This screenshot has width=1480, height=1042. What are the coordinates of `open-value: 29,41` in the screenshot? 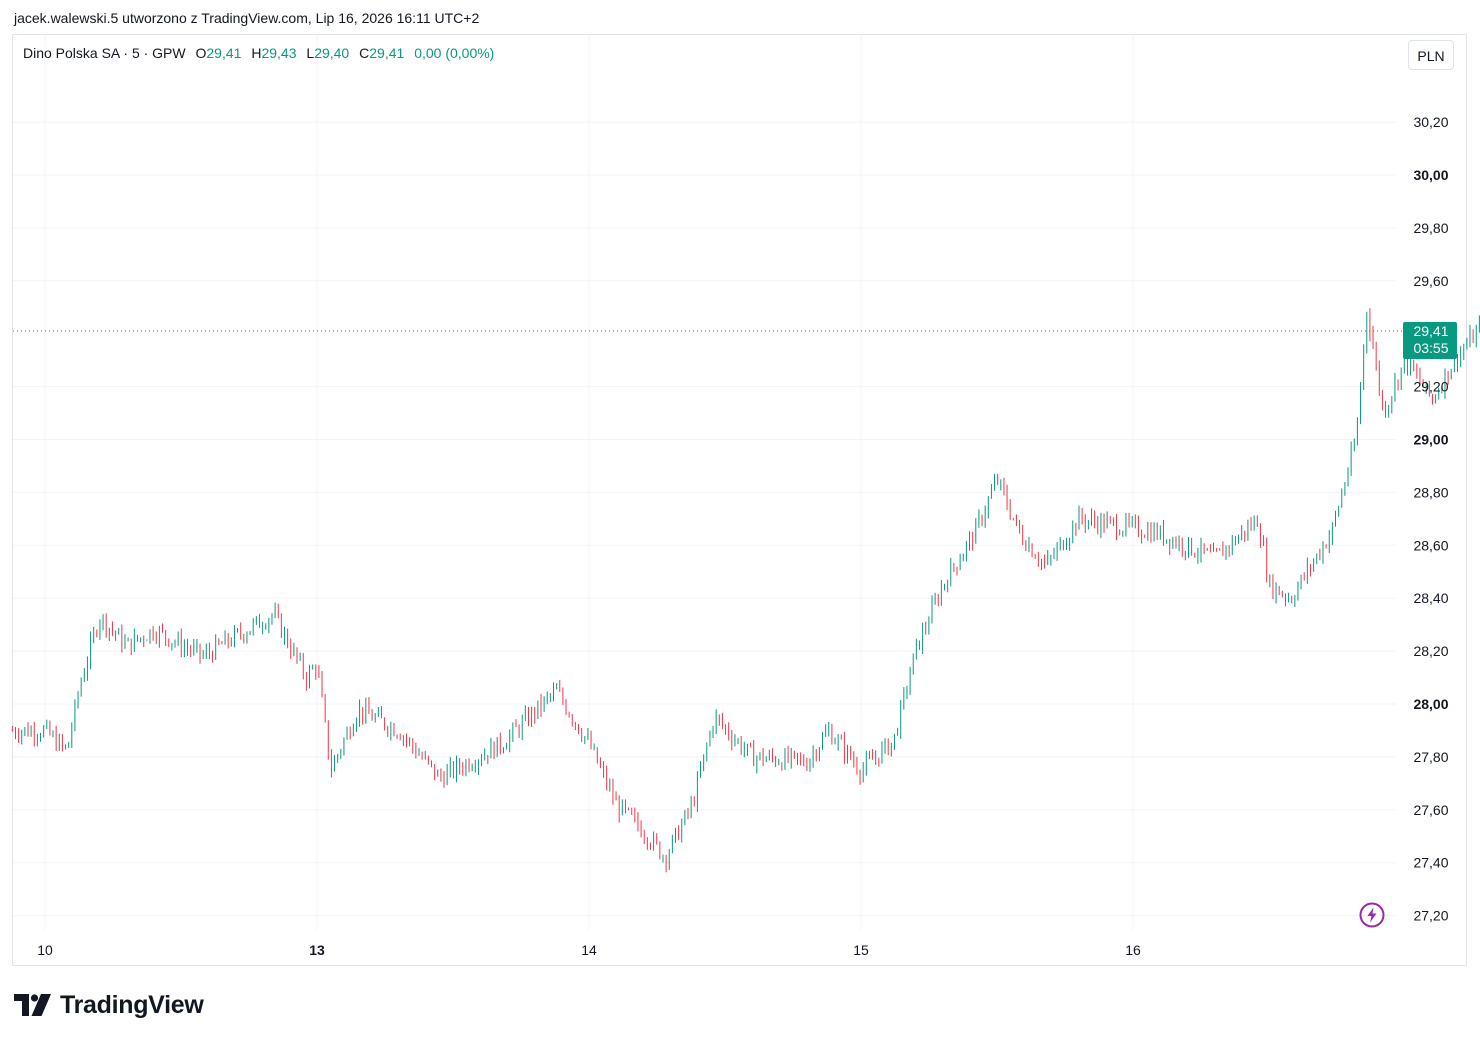 It's located at (224, 53).